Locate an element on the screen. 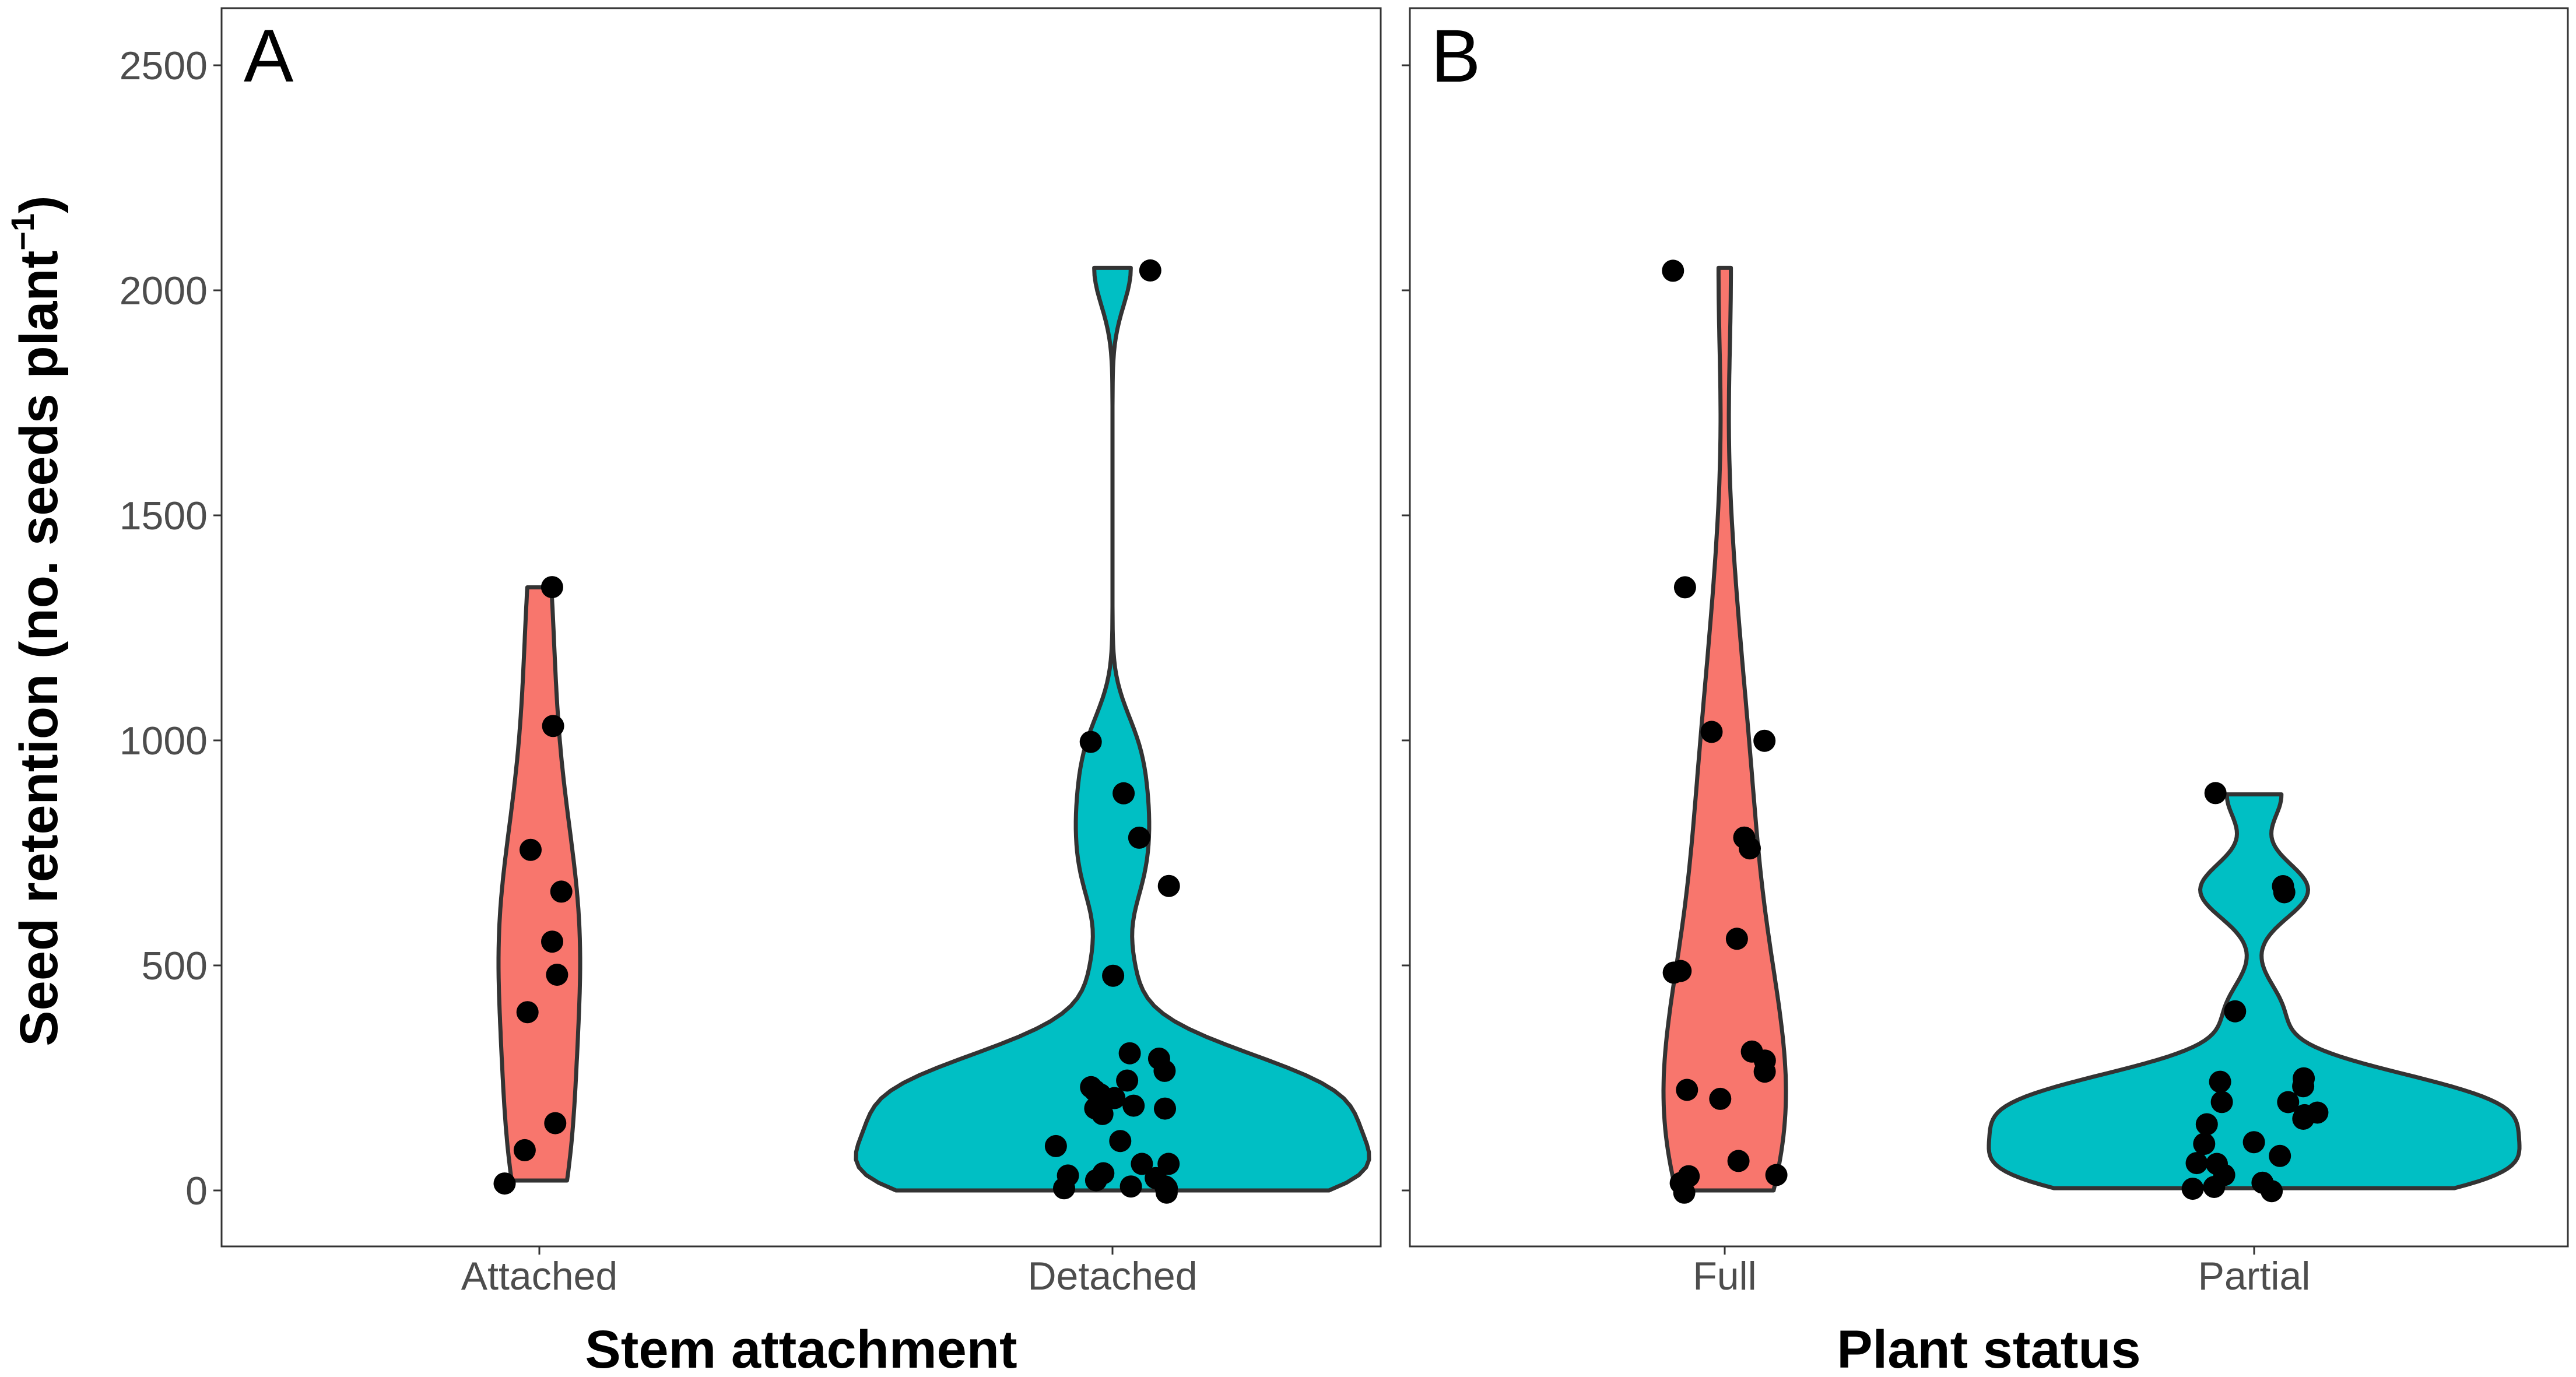  panel-a-y-ticks: 0 500 1000 1500 2000 2500 is located at coordinates (171, 628).